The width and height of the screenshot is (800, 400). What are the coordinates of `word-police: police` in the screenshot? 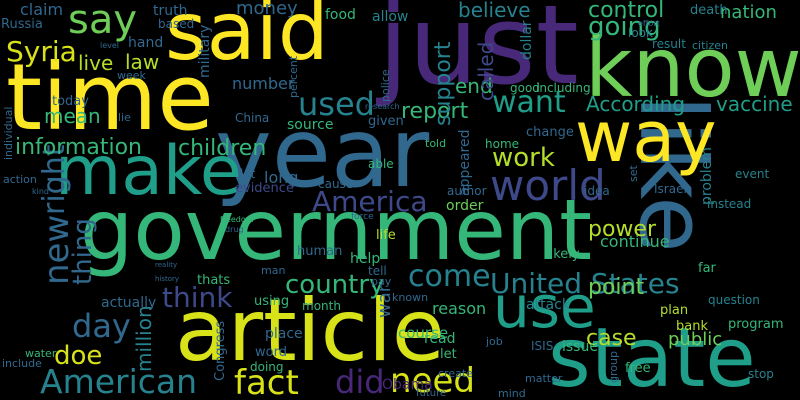 It's located at (385, 85).